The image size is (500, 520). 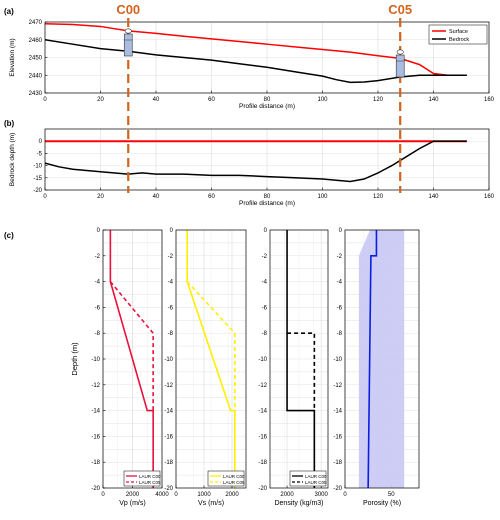 I want to click on x-tick-label-a: 160, so click(x=489, y=100).